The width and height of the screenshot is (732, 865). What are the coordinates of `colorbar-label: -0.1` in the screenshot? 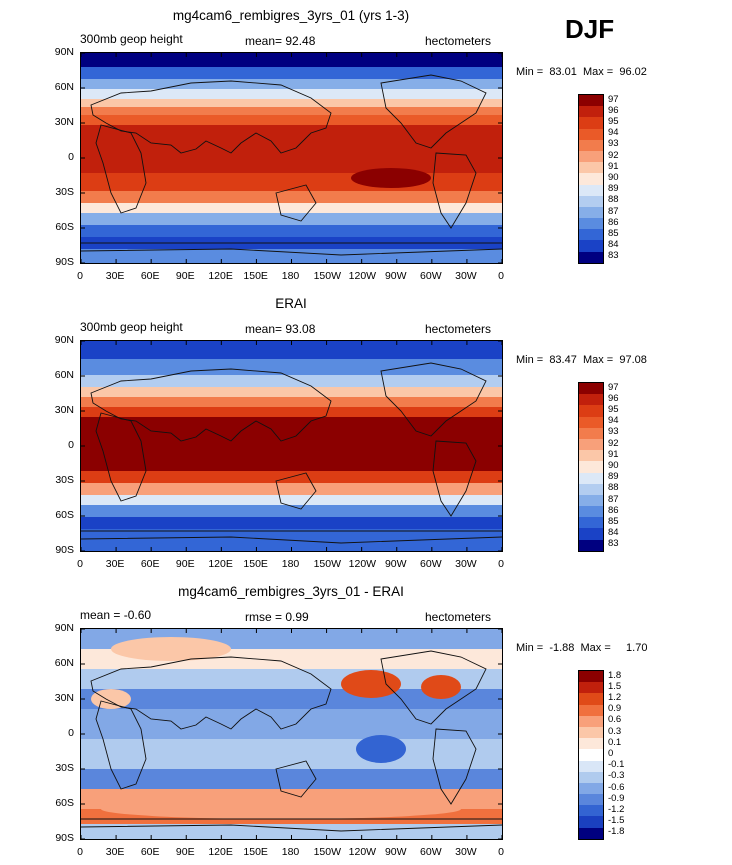 It's located at (616, 765).